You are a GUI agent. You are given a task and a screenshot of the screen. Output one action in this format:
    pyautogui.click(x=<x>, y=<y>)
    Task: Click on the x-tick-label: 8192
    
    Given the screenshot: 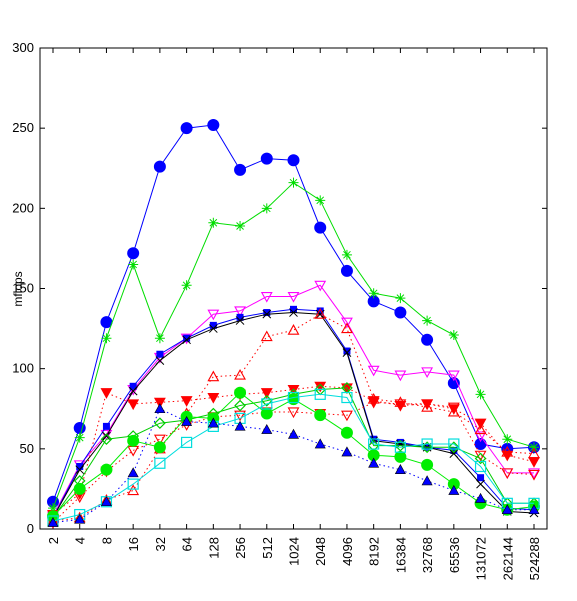 What is the action you would take?
    pyautogui.click(x=374, y=551)
    